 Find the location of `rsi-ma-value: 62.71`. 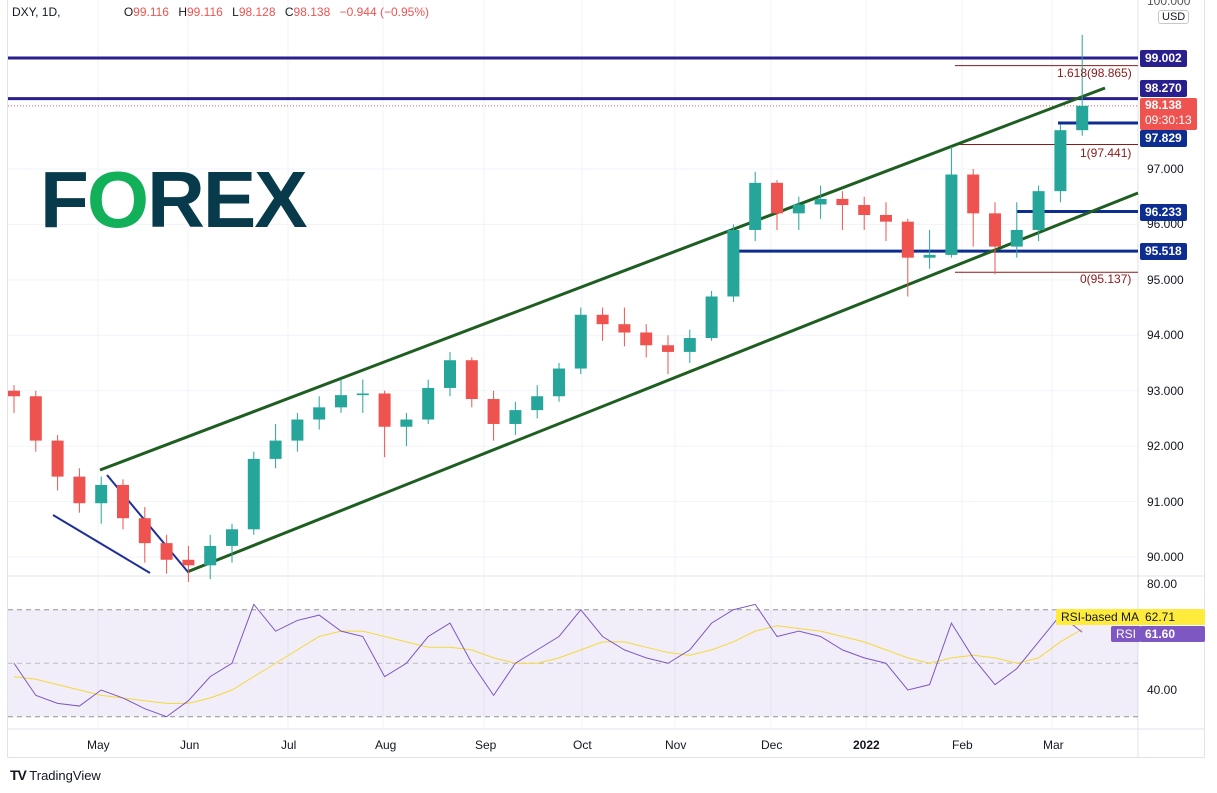

rsi-ma-value: 62.71 is located at coordinates (1172, 617).